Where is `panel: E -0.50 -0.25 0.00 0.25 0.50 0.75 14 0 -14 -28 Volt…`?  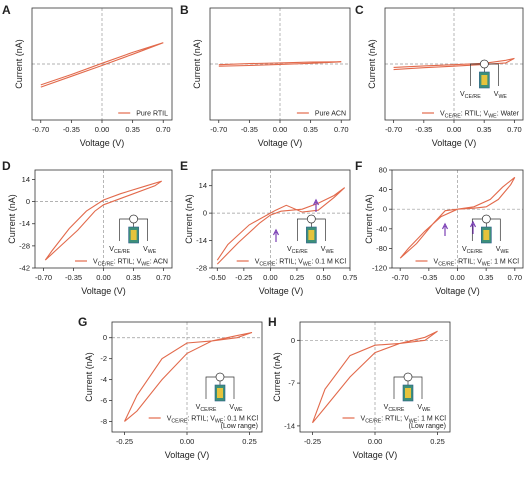 panel: E -0.50 -0.25 0.00 0.25 0.50 0.75 14 0 -14 -28 Volt… is located at coordinates (268, 227).